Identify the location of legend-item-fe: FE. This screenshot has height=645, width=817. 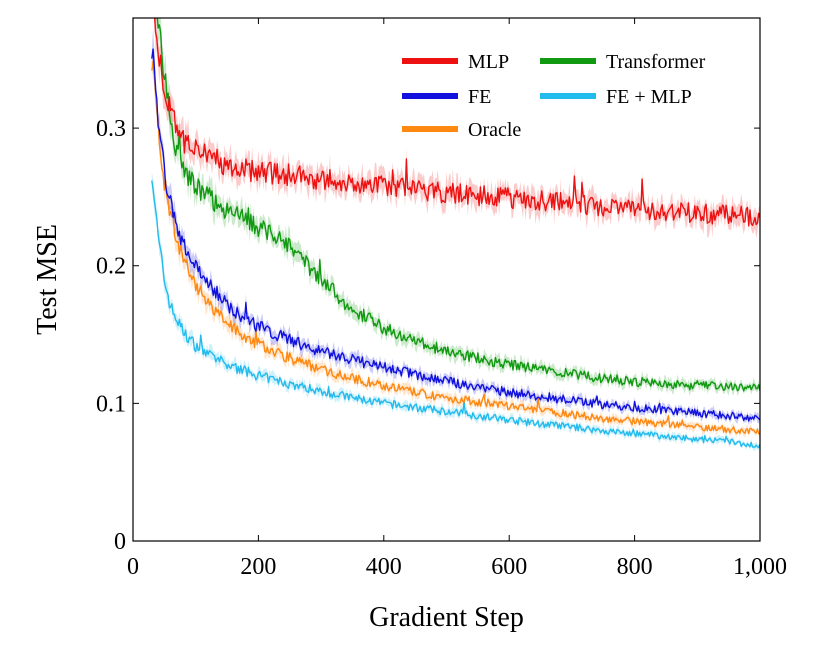
(446, 97).